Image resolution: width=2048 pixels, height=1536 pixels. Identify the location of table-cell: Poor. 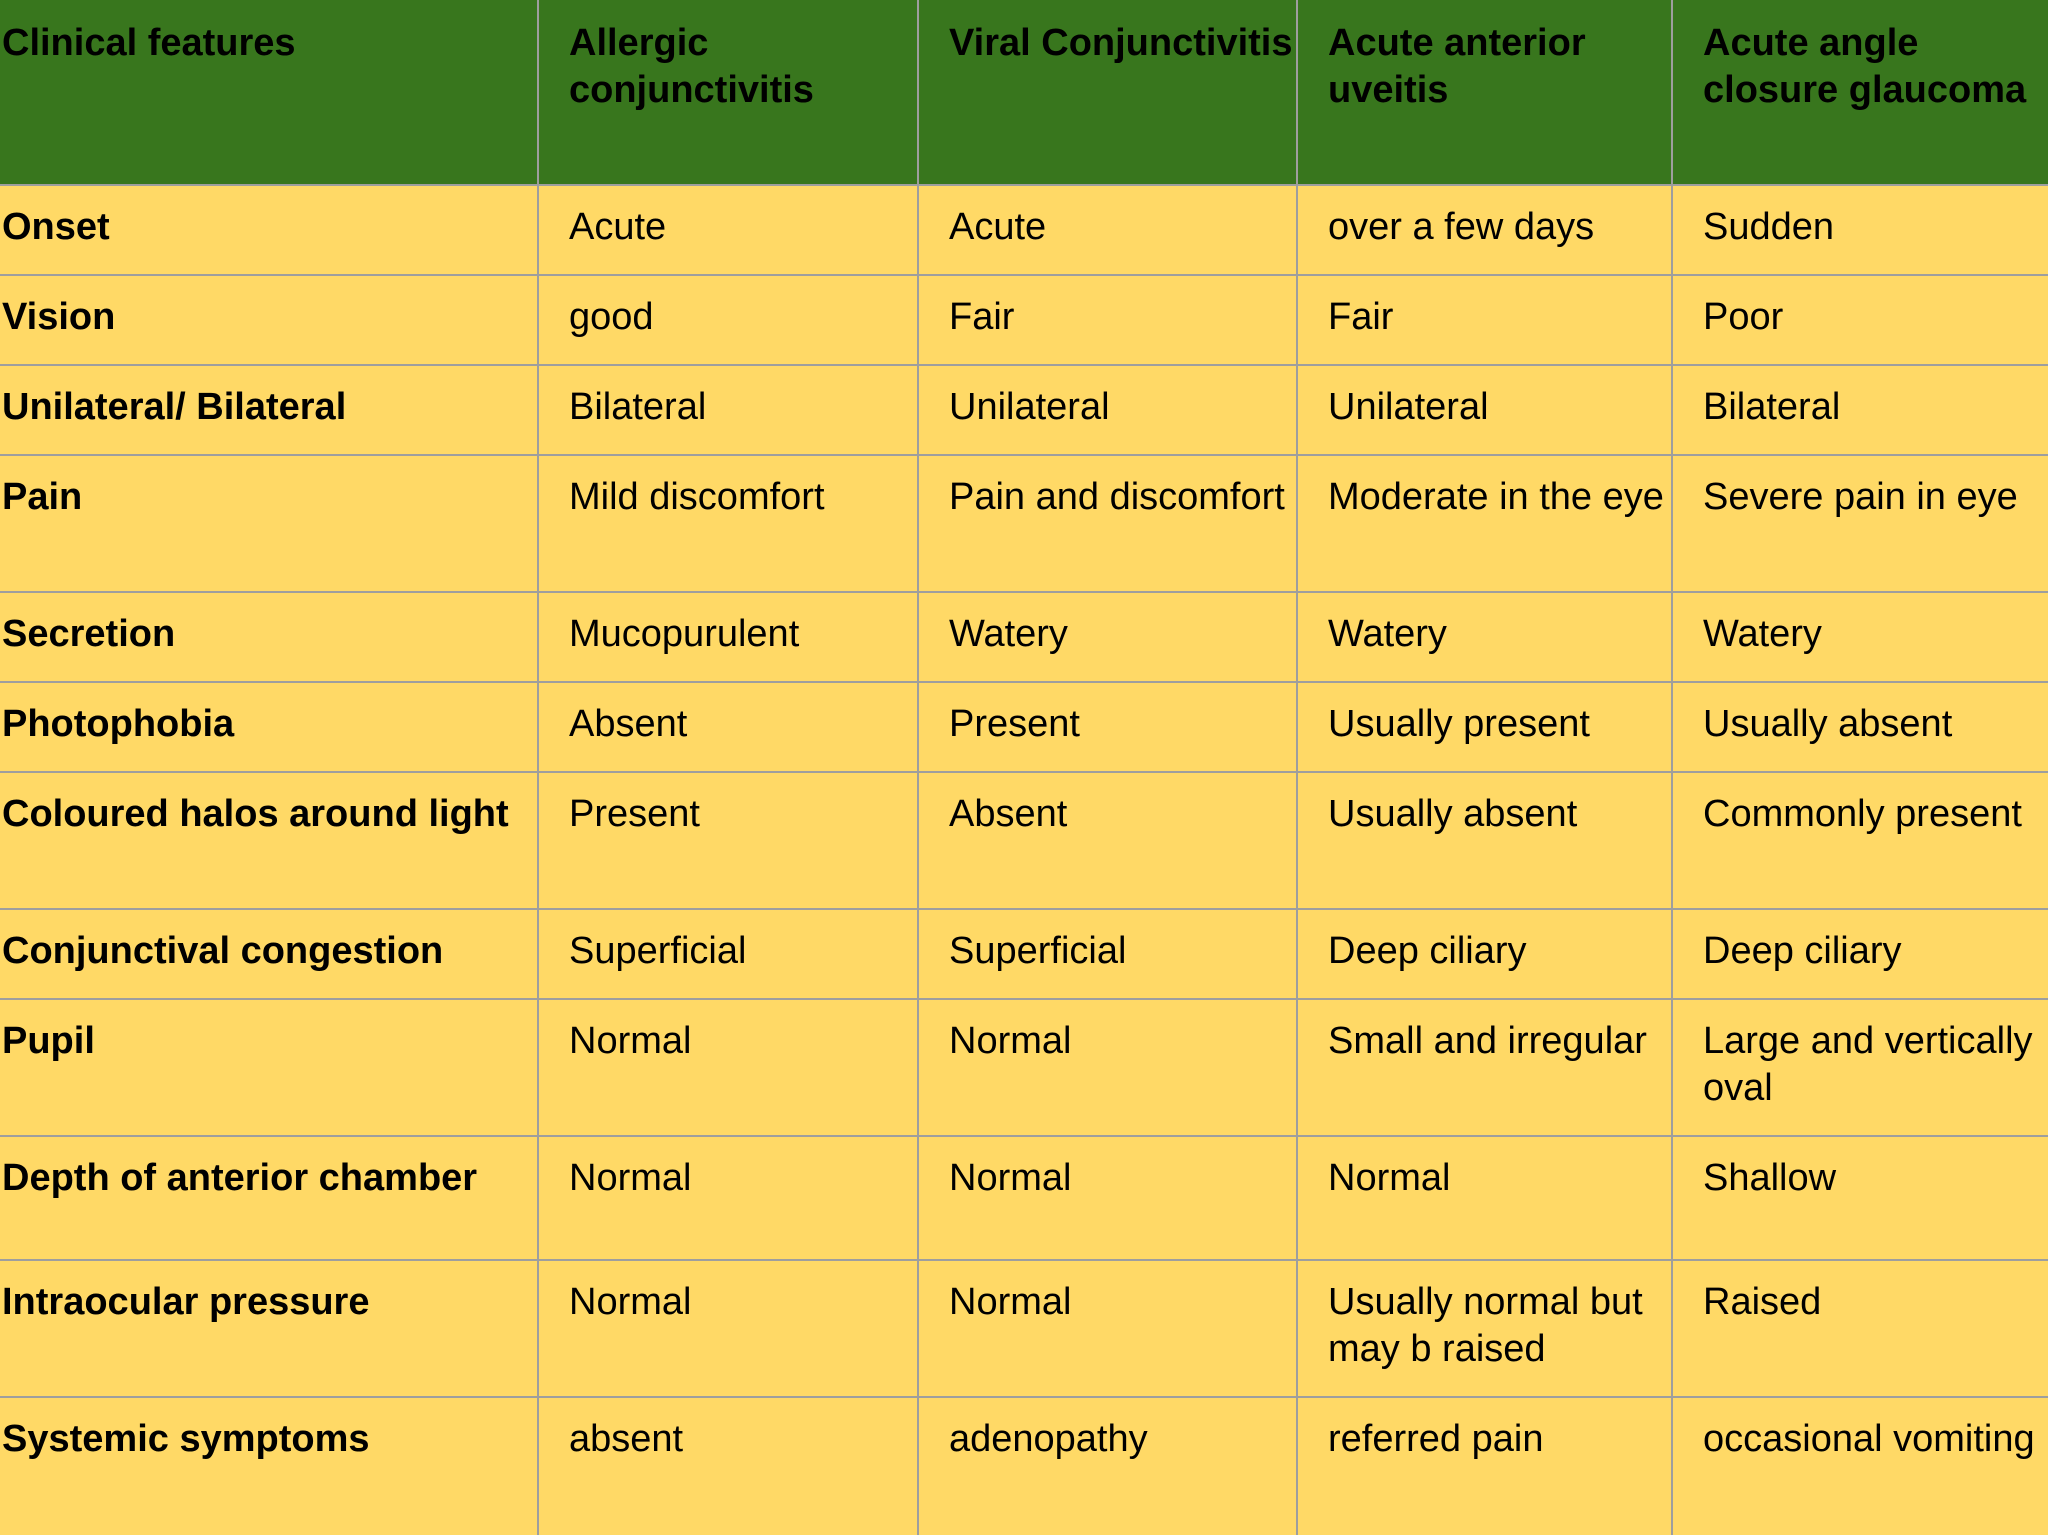
(1859, 320).